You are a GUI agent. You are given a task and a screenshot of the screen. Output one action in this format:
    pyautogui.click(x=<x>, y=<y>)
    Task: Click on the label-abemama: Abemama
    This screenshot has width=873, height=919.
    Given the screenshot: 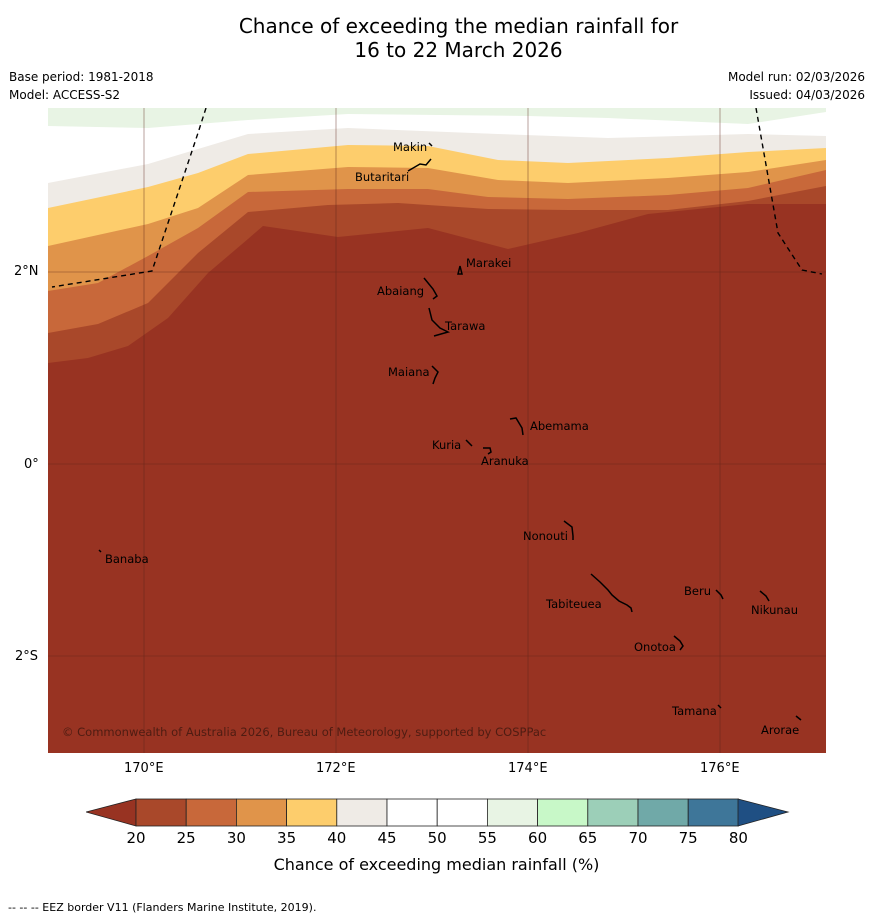 What is the action you would take?
    pyautogui.click(x=559, y=426)
    